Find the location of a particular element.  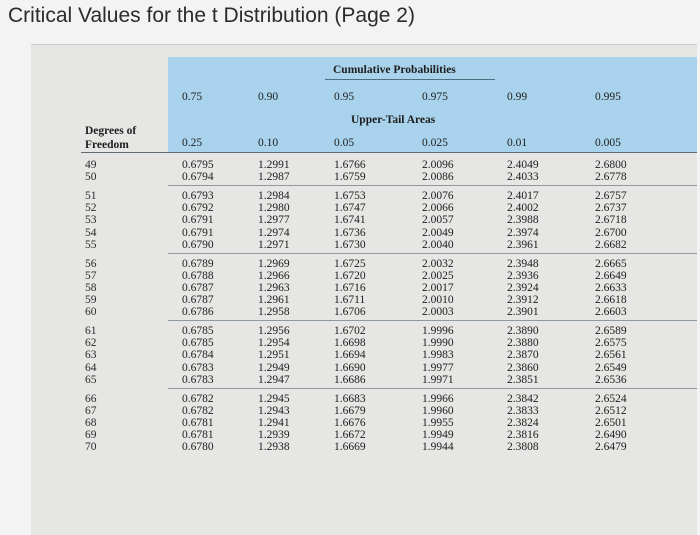

critical-value-cell: 2.4033 is located at coordinates (523, 177).